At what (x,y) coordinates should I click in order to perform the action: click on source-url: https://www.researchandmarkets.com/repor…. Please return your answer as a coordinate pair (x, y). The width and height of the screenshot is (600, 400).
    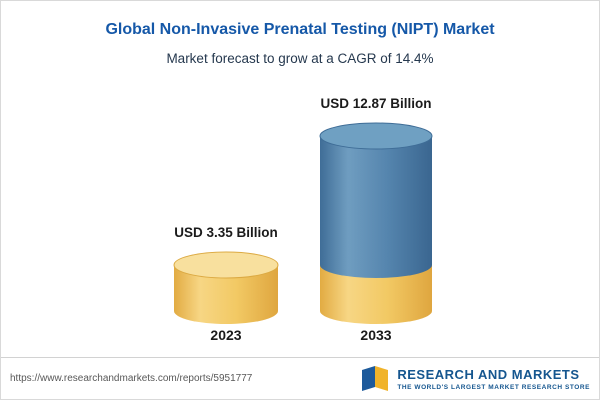
    Looking at the image, I should click on (131, 378).